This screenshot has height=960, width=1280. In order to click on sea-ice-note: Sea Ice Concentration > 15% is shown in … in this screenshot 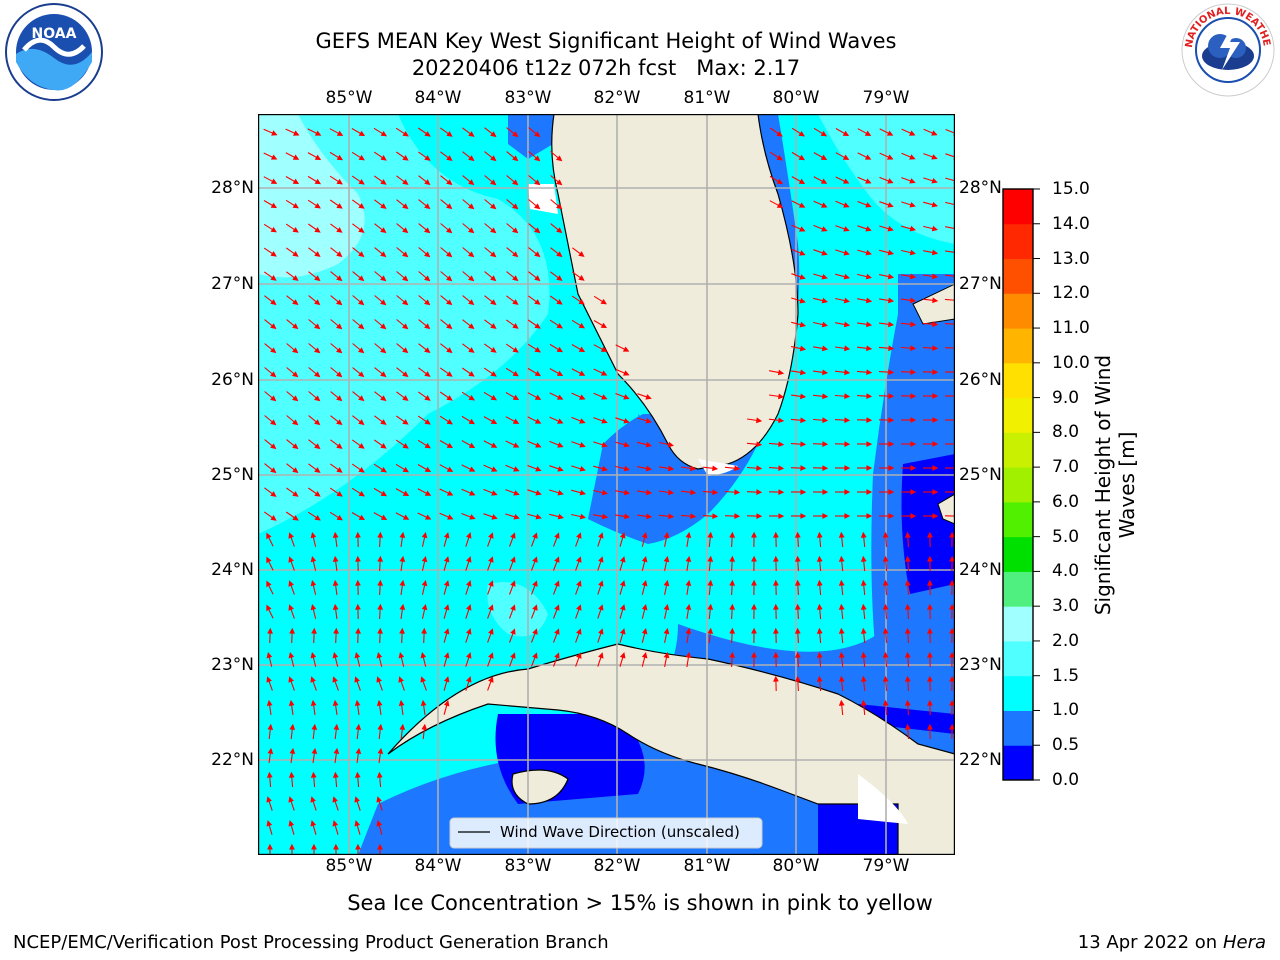, I will do `click(640, 903)`.